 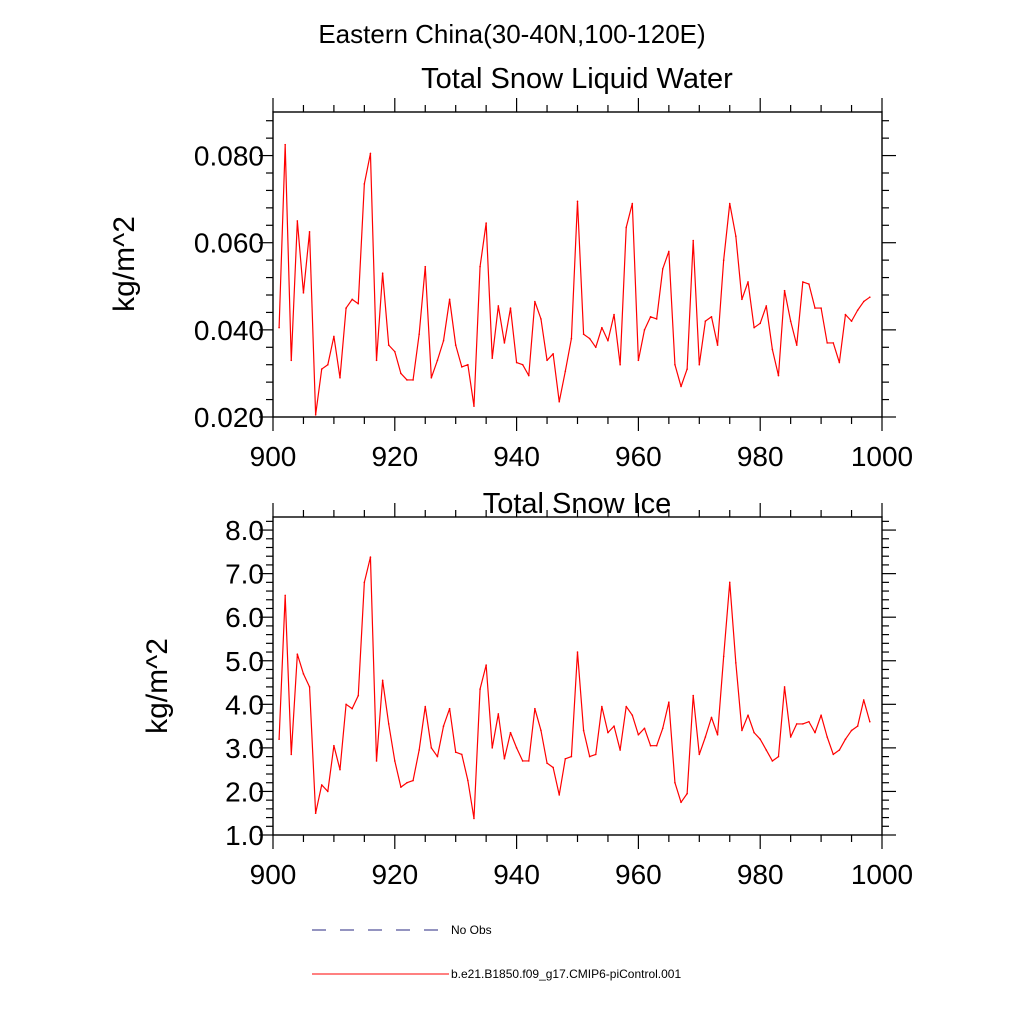 What do you see at coordinates (124, 264) in the screenshot?
I see `y-axis-label-snow-liquid-water: kg/m^2` at bounding box center [124, 264].